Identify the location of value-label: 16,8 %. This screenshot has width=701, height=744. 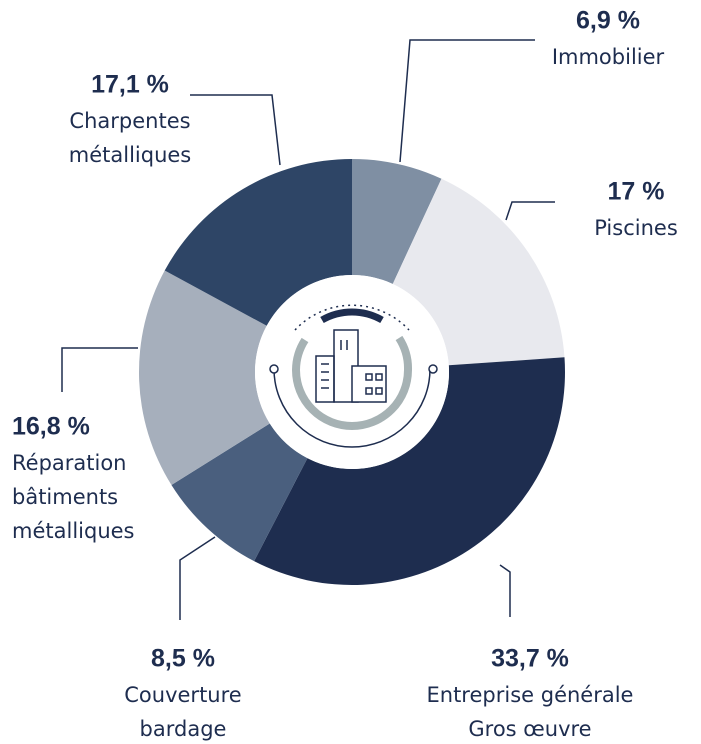
(51, 427).